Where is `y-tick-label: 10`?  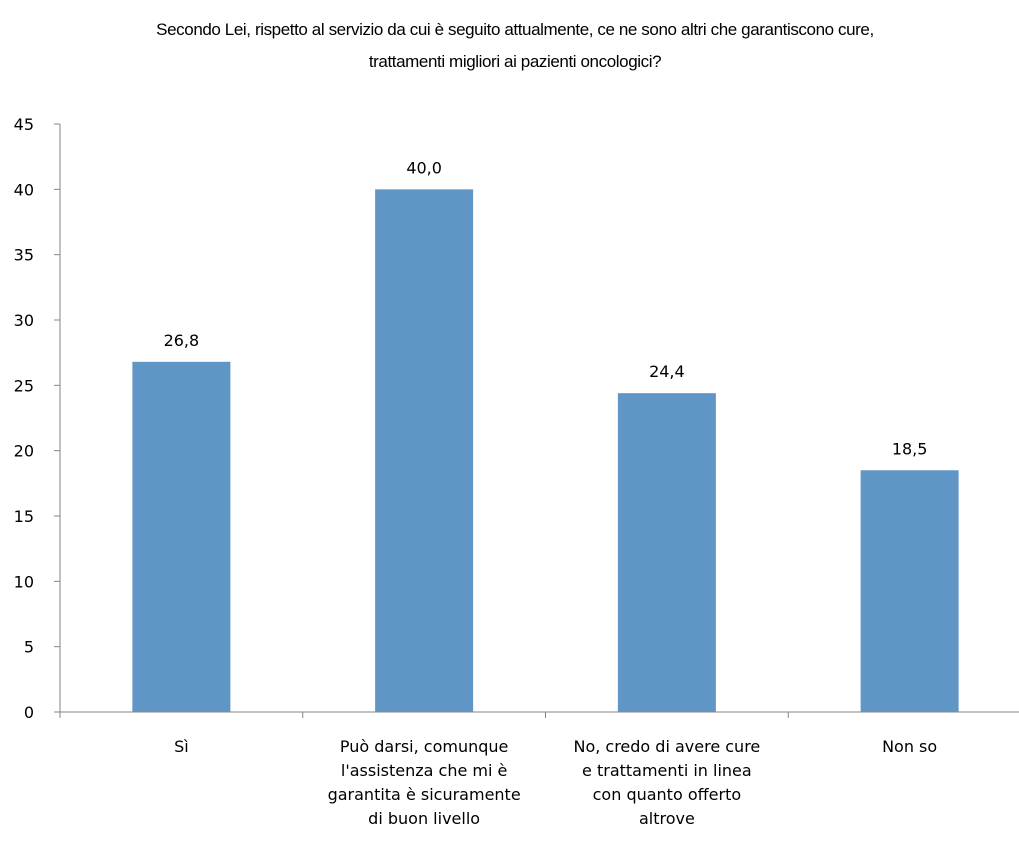
y-tick-label: 10 is located at coordinates (24, 581).